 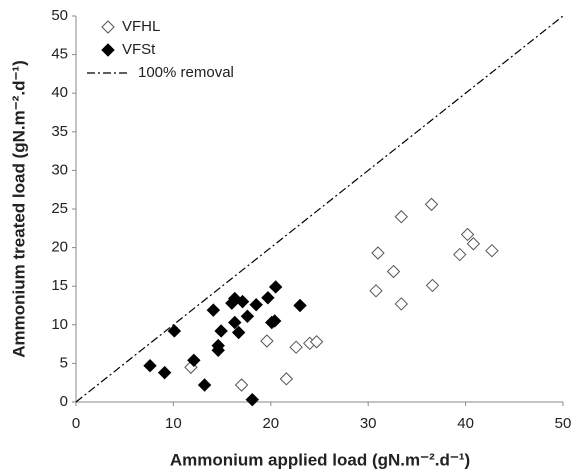 I want to click on x-tick-label: 50, so click(x=563, y=423).